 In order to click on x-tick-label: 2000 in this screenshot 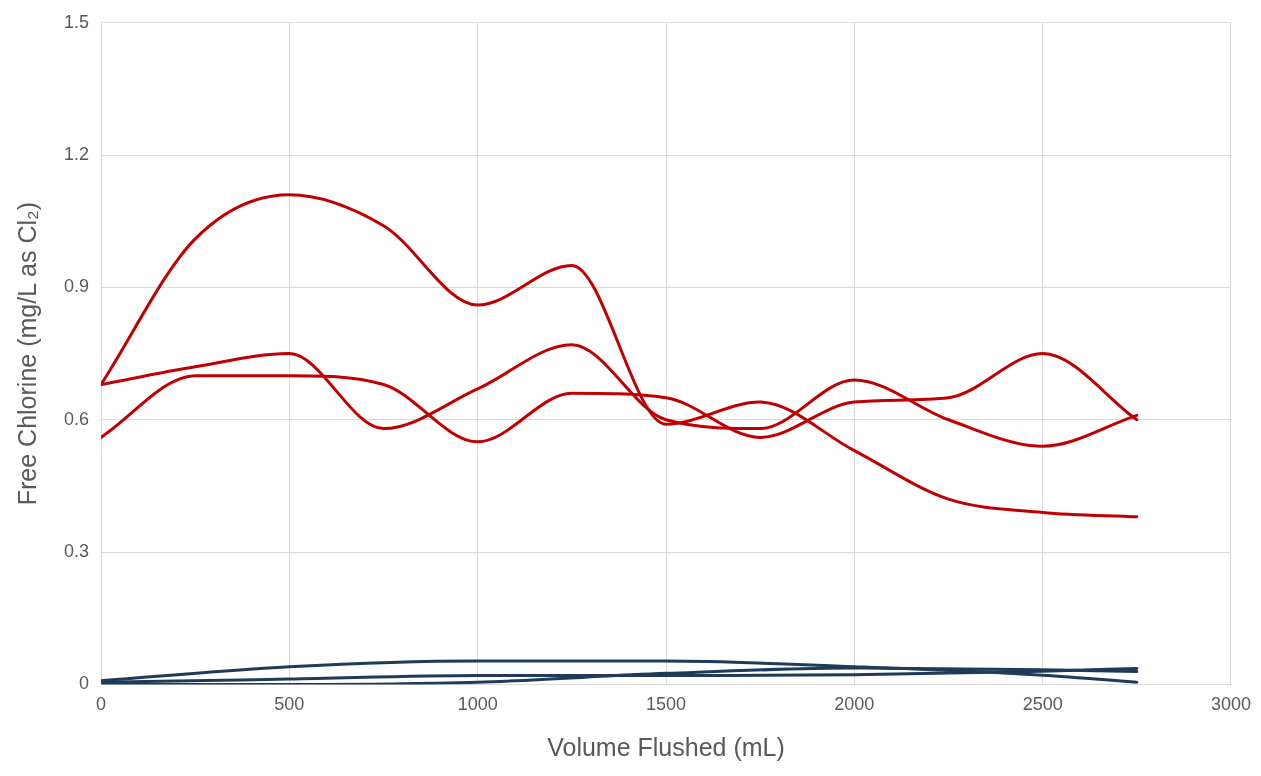, I will do `click(854, 704)`.